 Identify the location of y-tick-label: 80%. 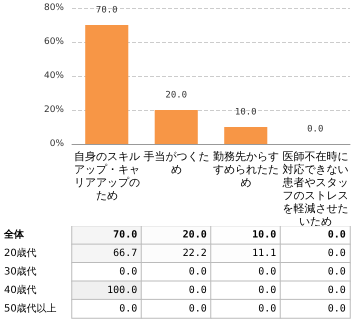
(54, 8).